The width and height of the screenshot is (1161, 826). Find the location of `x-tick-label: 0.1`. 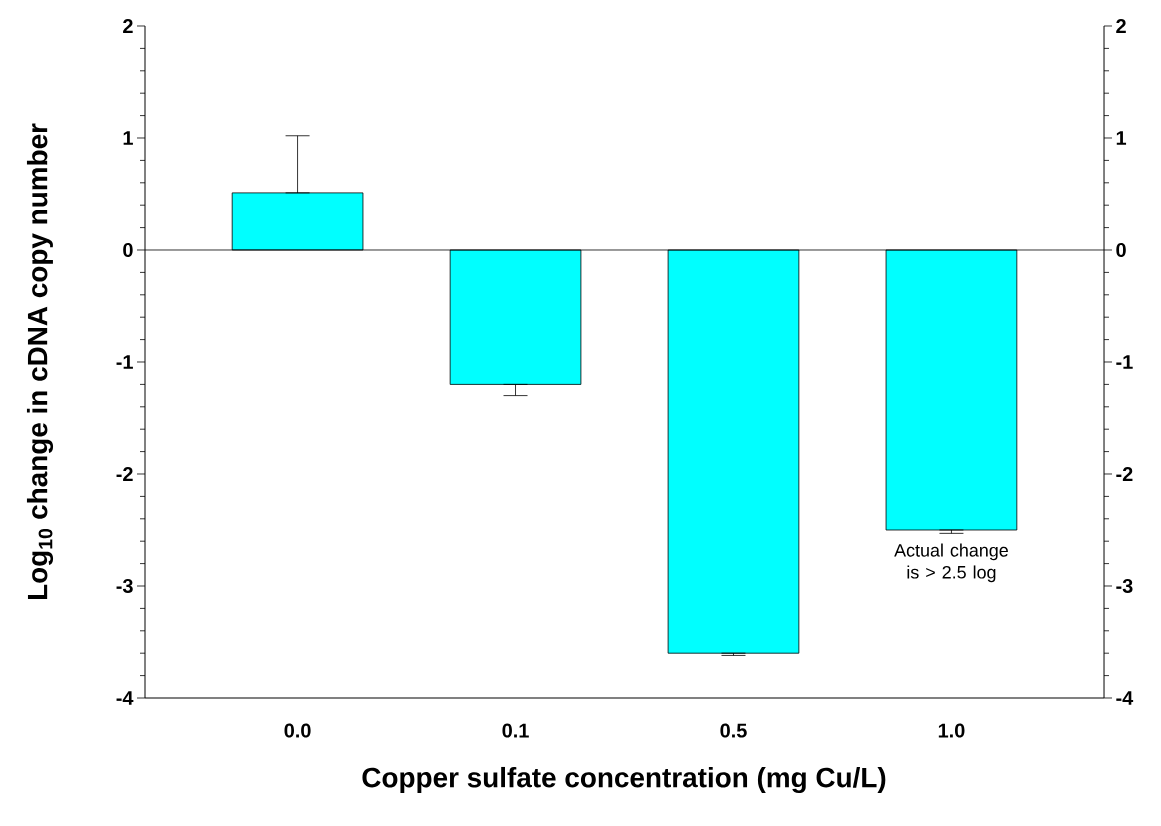

x-tick-label: 0.1 is located at coordinates (515, 730).